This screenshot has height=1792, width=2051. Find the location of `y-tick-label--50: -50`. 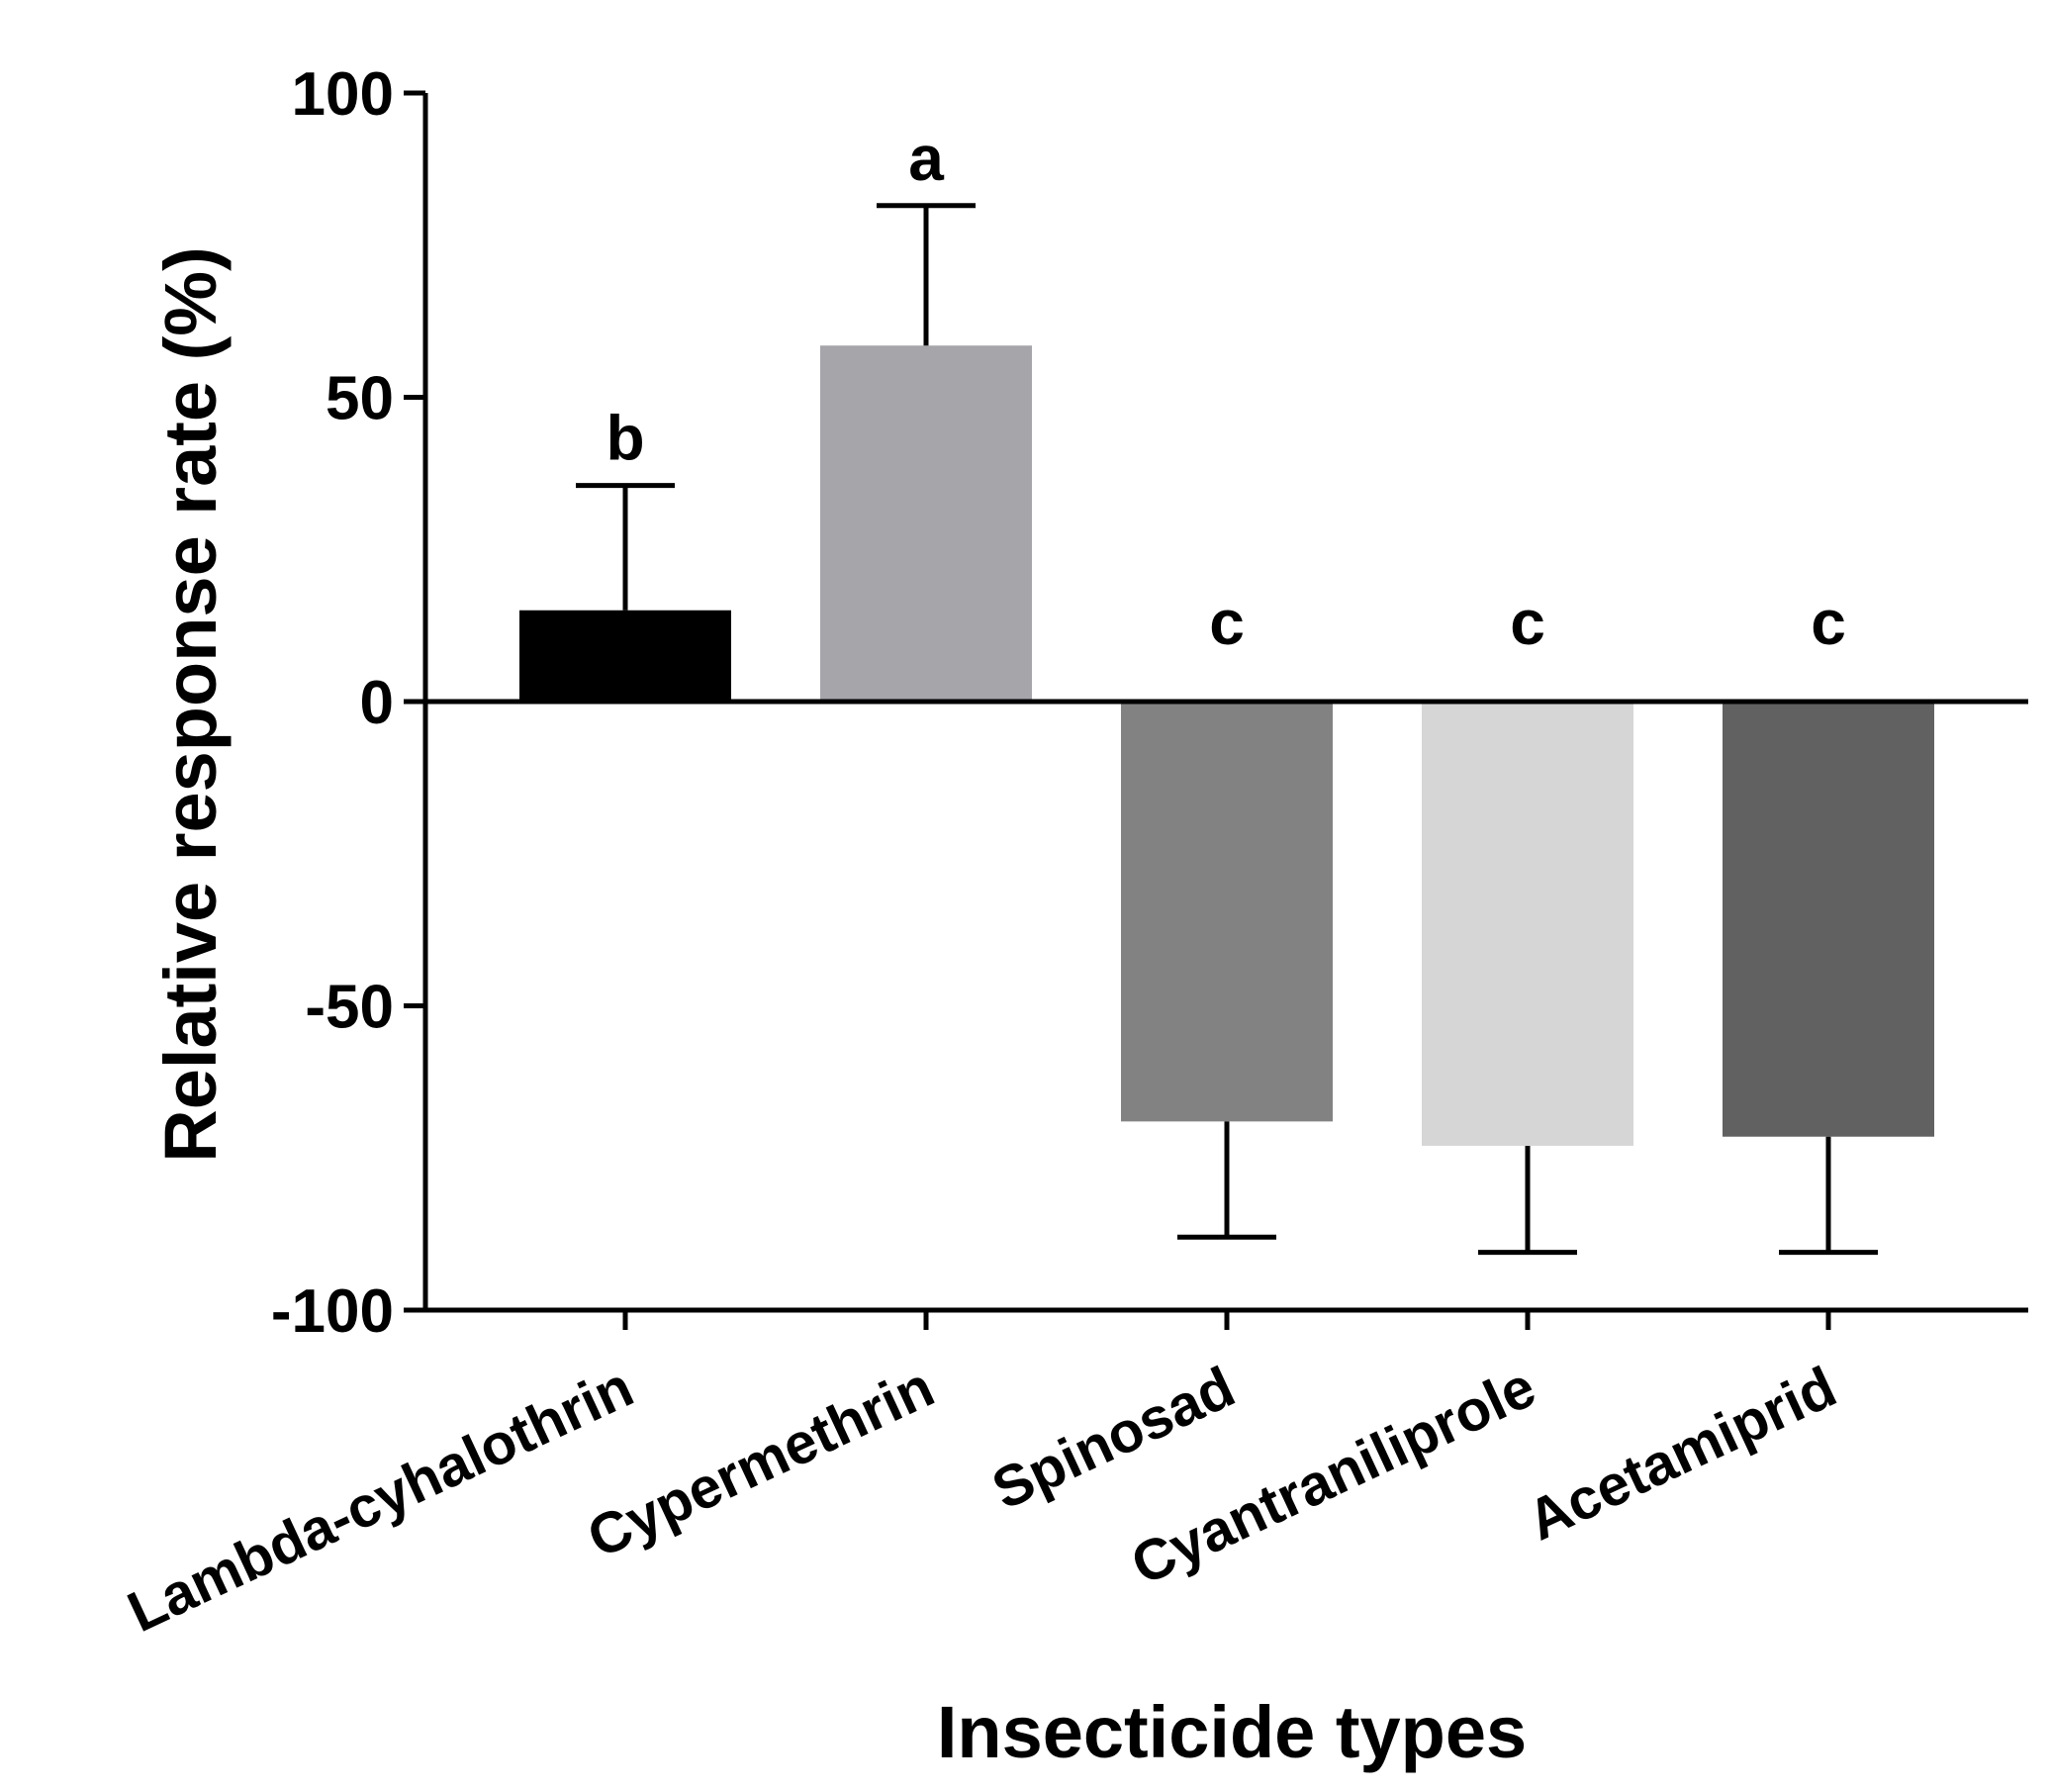

y-tick-label--50: -50 is located at coordinates (349, 1008).